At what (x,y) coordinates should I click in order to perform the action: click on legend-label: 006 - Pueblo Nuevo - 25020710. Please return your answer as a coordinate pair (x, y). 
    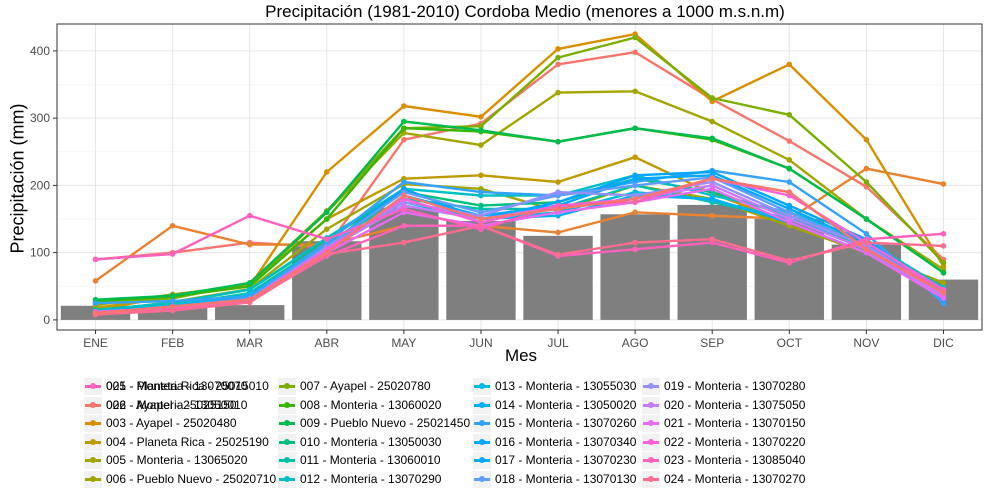
    Looking at the image, I should click on (191, 478).